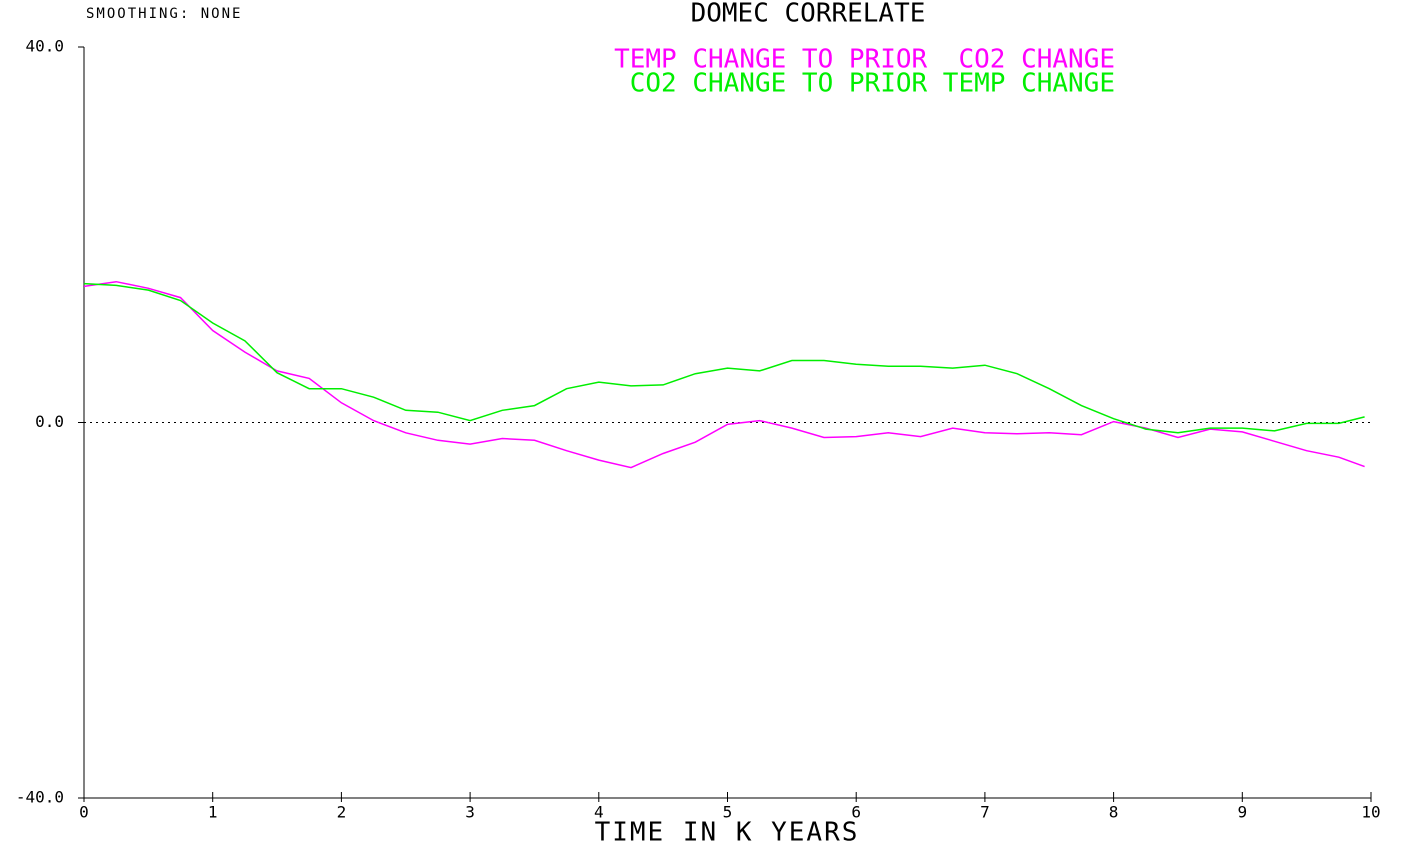  What do you see at coordinates (1242, 812) in the screenshot?
I see `x-tick-label: 9` at bounding box center [1242, 812].